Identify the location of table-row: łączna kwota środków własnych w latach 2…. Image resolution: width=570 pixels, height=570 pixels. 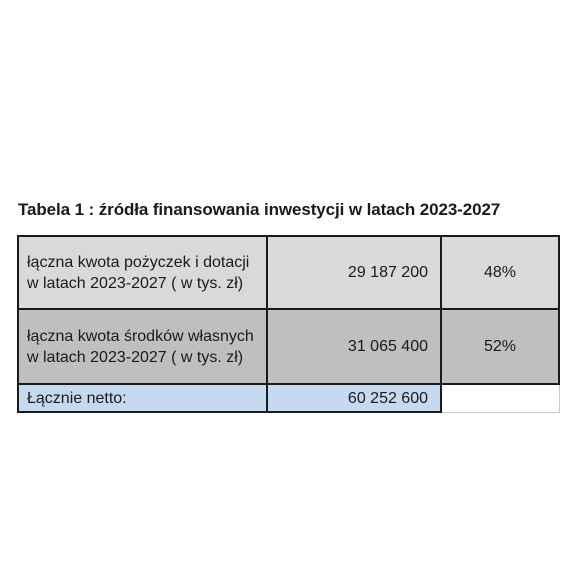
(288, 346).